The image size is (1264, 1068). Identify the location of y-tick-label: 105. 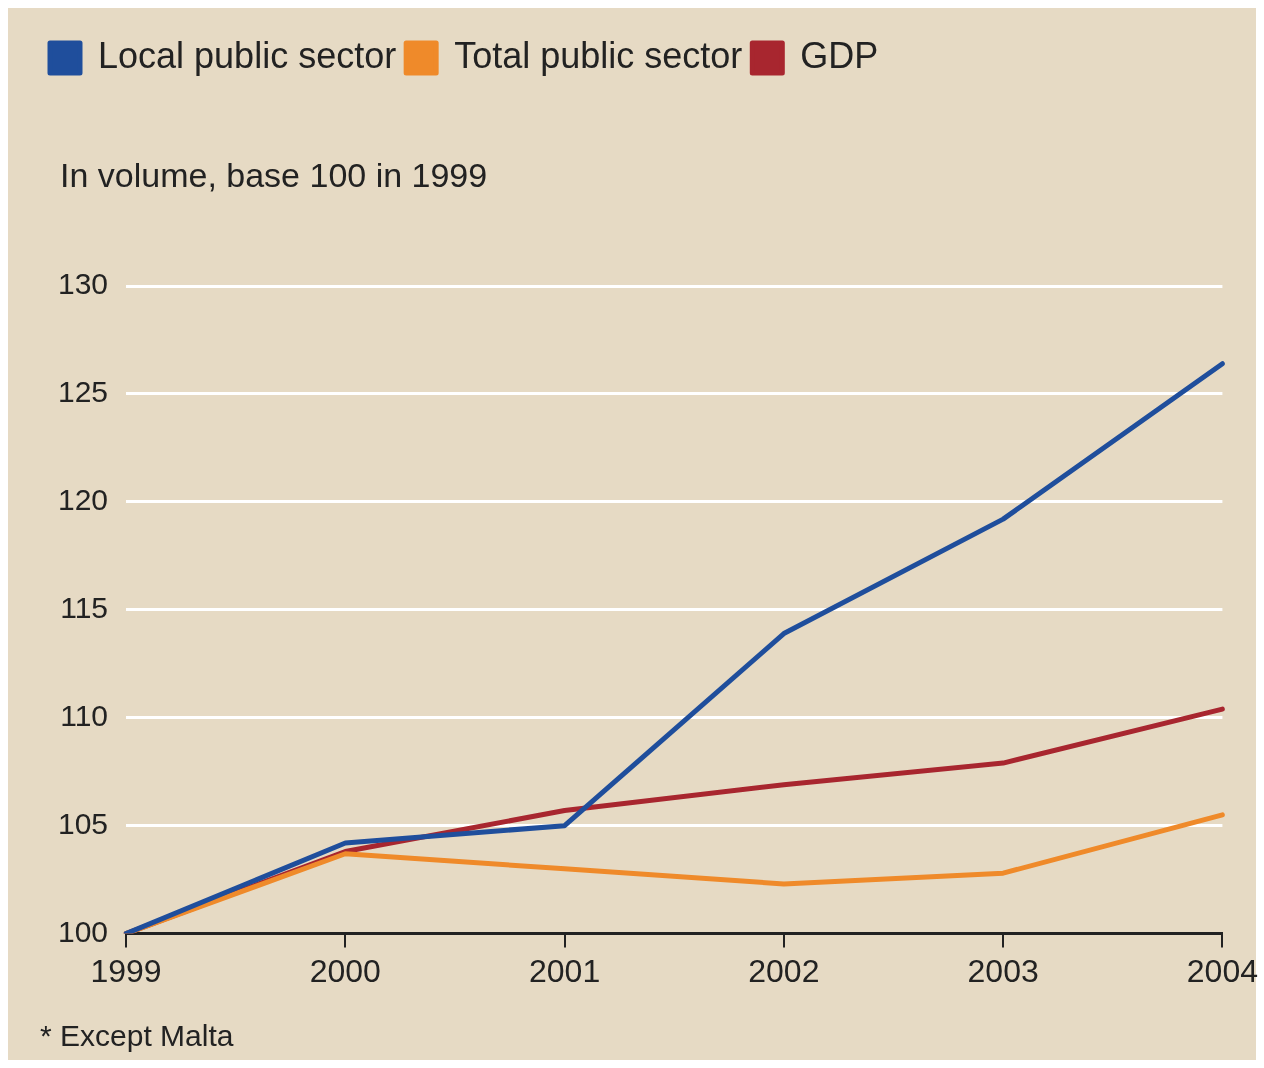
(83, 823).